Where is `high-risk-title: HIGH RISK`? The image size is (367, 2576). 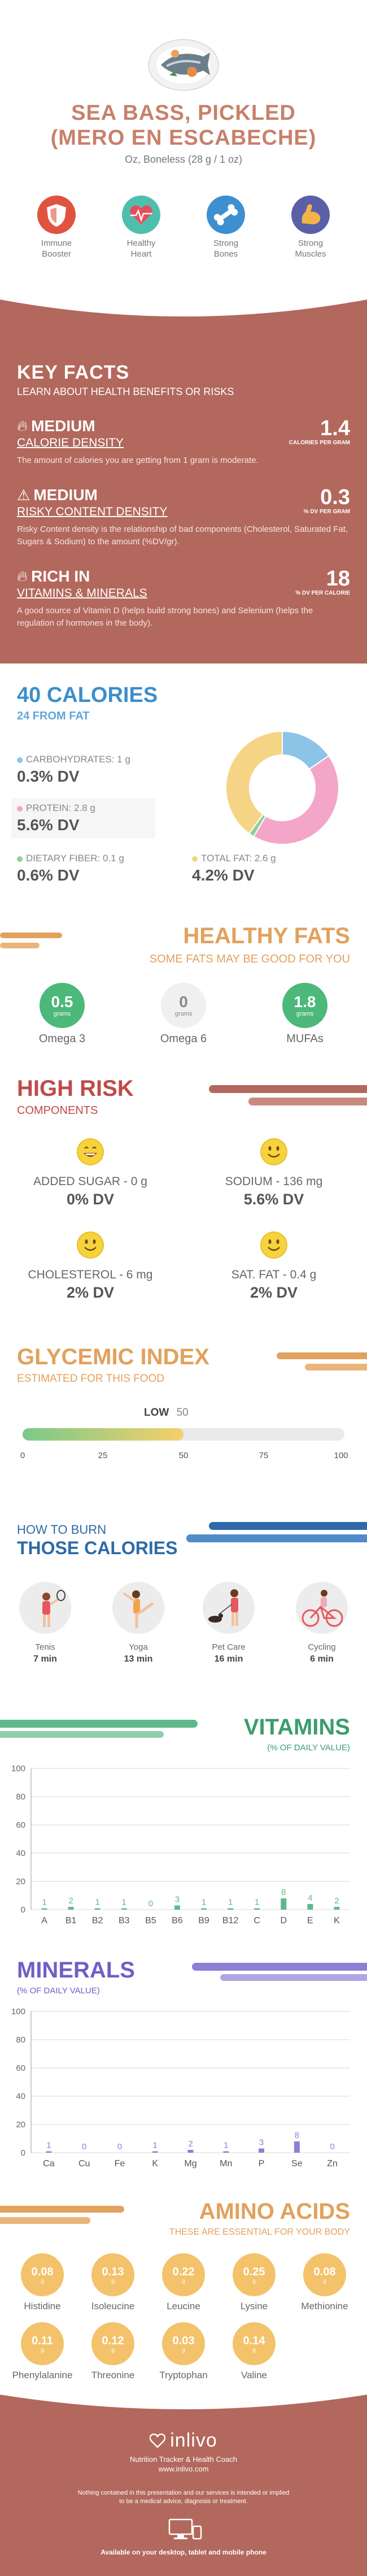
high-risk-title: HIGH RISK is located at coordinates (75, 1088).